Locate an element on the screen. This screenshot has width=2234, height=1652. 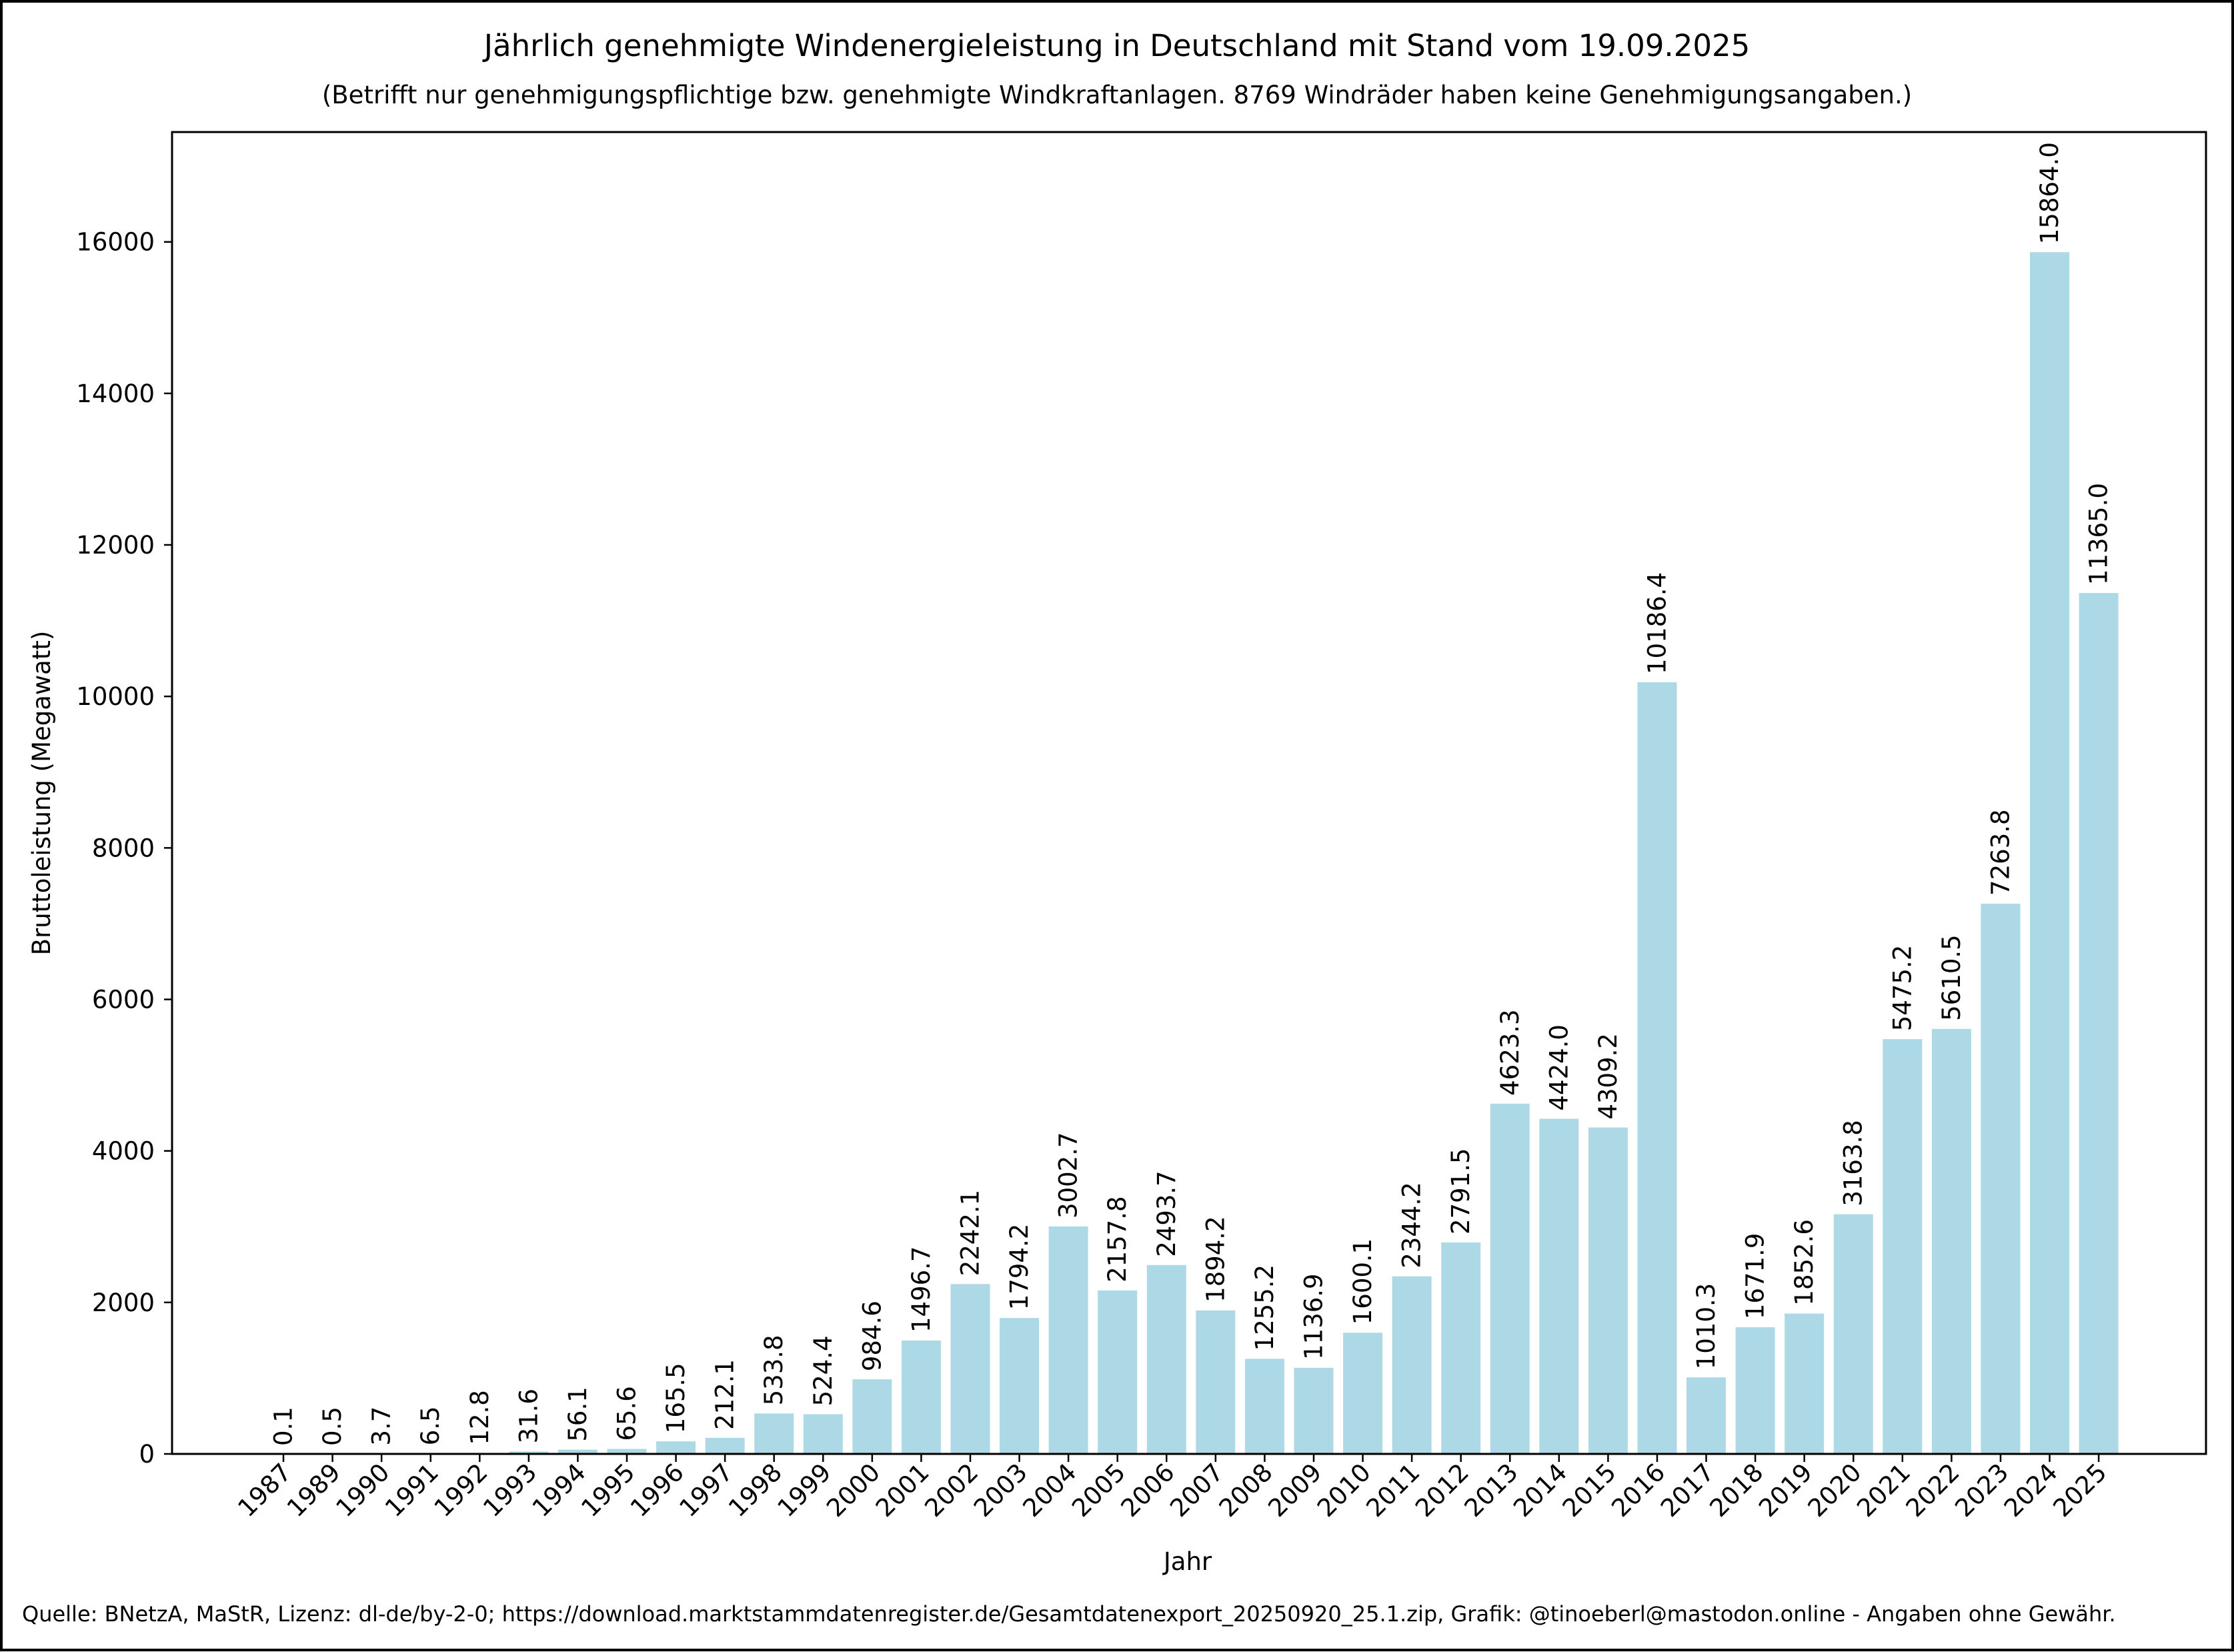
x-tick-label: 1997 is located at coordinates (706, 1490).